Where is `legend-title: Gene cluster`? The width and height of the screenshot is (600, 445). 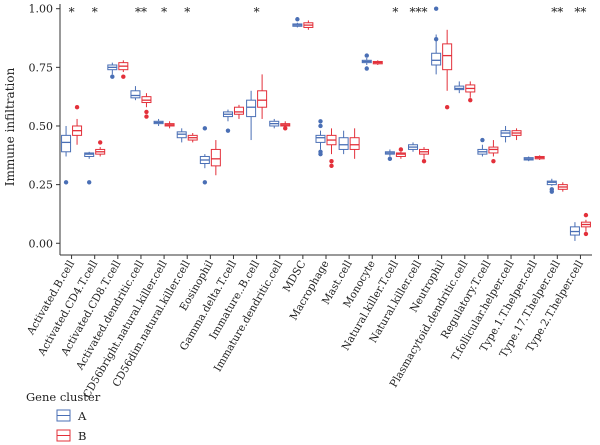
legend-title: Gene cluster is located at coordinates (63, 397).